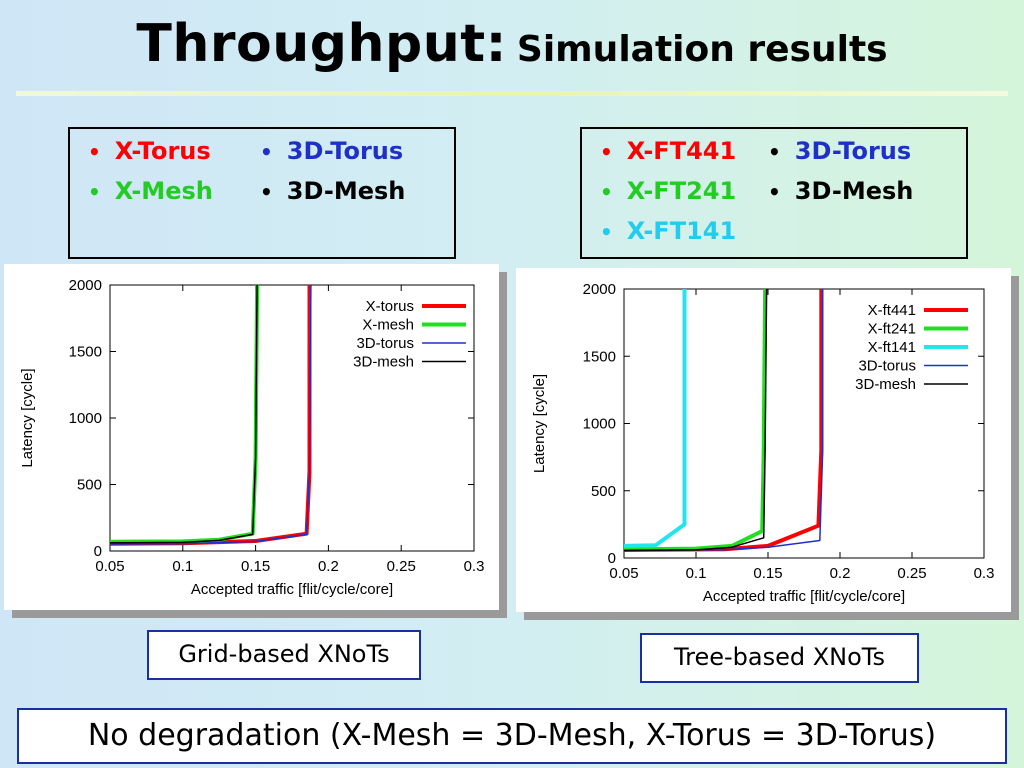 The image size is (1024, 768). I want to click on legend-item-x-mesh: • X-Mesh, so click(150, 191).